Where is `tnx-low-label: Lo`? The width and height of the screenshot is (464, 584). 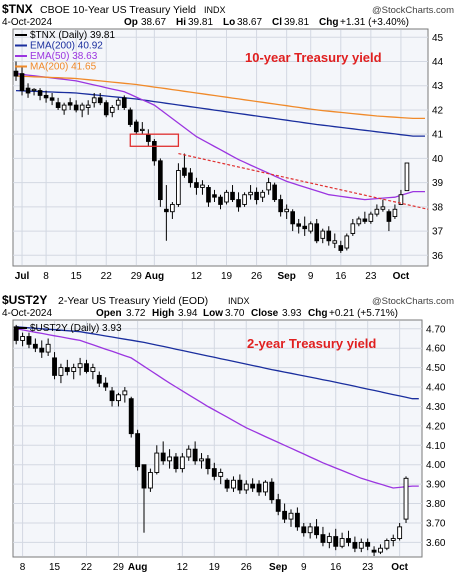 tnx-low-label: Lo is located at coordinates (229, 22).